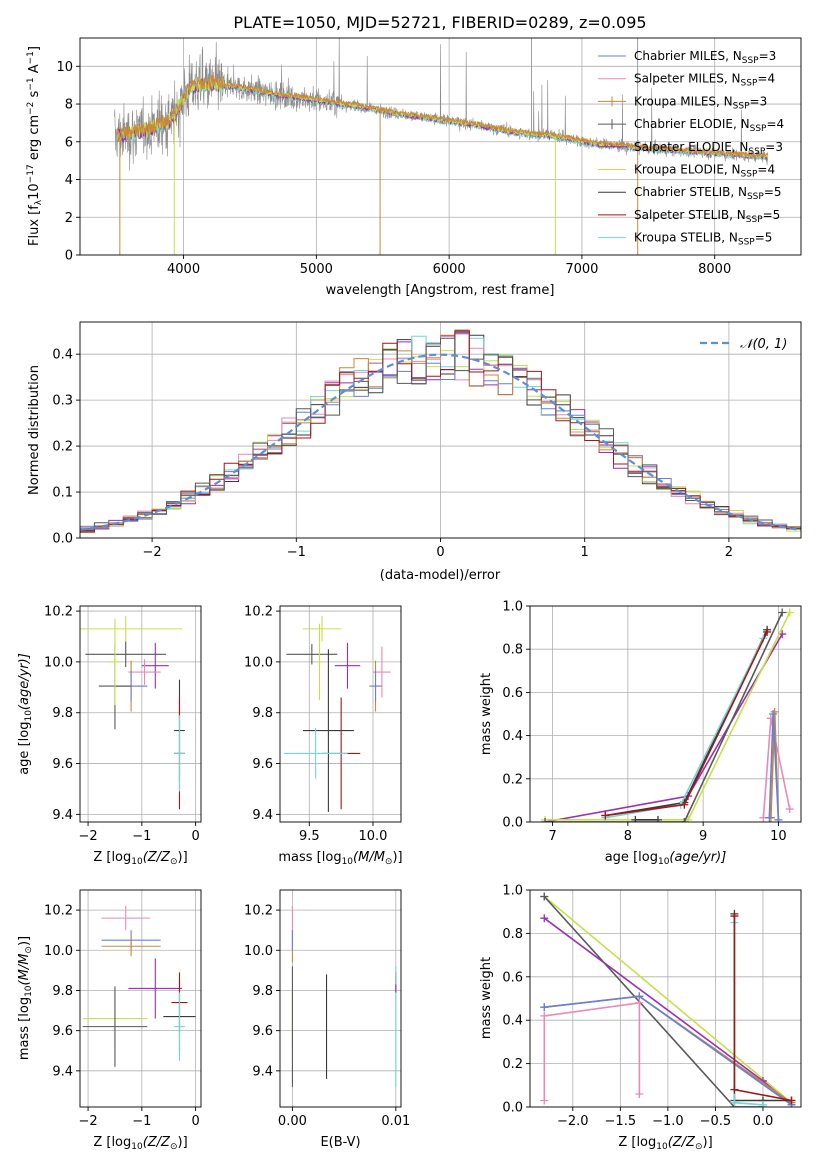  What do you see at coordinates (64, 67) in the screenshot?
I see `y-tick-label: 10` at bounding box center [64, 67].